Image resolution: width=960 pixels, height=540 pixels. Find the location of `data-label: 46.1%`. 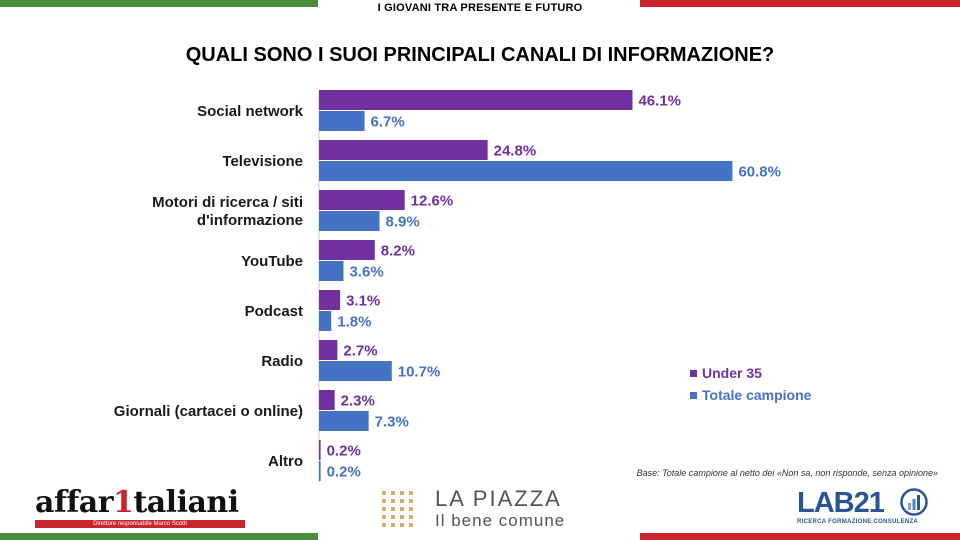

data-label: 46.1% is located at coordinates (659, 101).